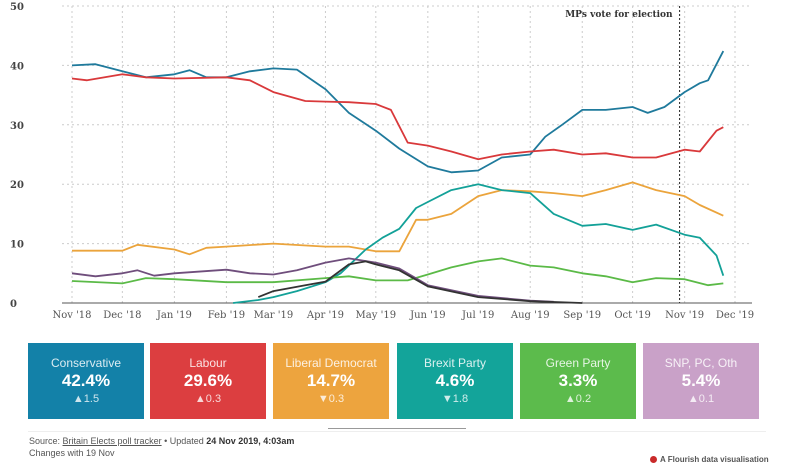  Describe the element at coordinates (376, 315) in the screenshot. I see `x-tick-label: May '19` at that location.